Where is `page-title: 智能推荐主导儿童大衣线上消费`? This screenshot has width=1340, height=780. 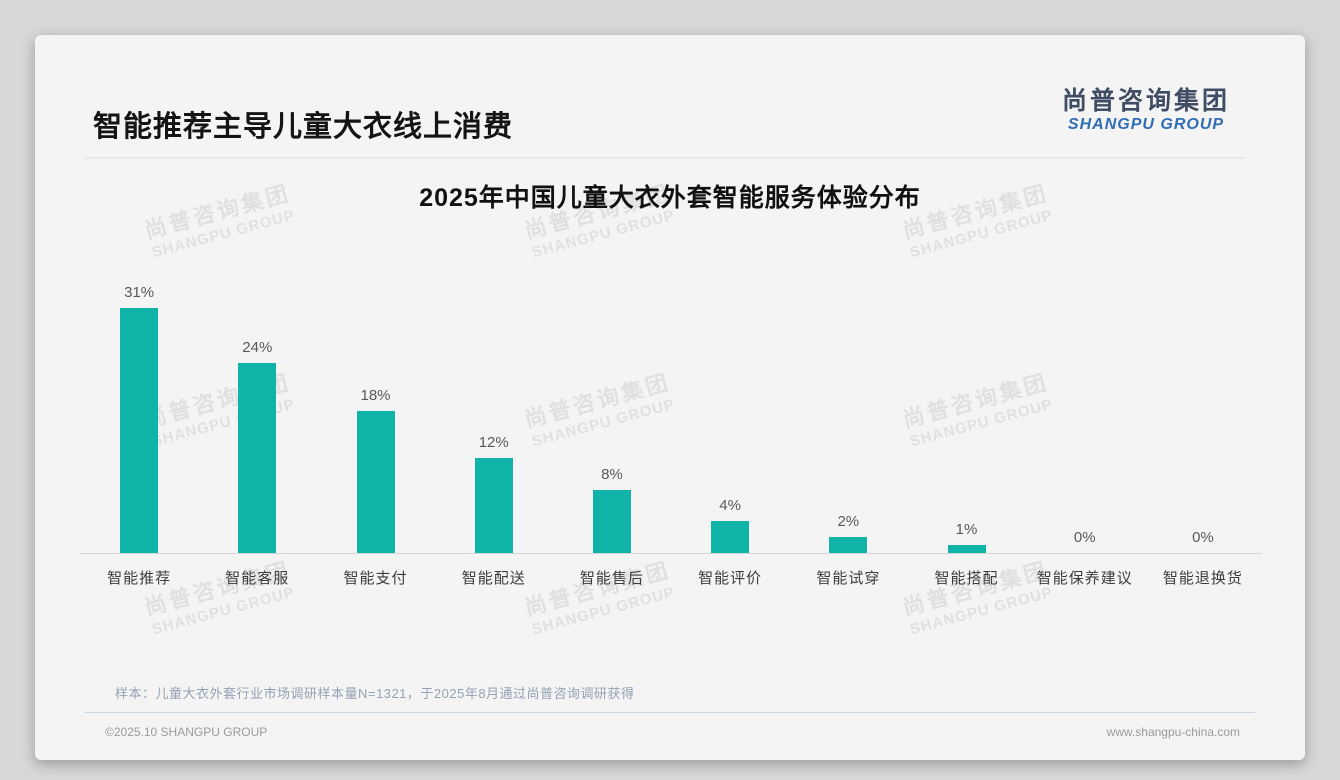 page-title: 智能推荐主导儿童大衣线上消费 is located at coordinates (303, 127).